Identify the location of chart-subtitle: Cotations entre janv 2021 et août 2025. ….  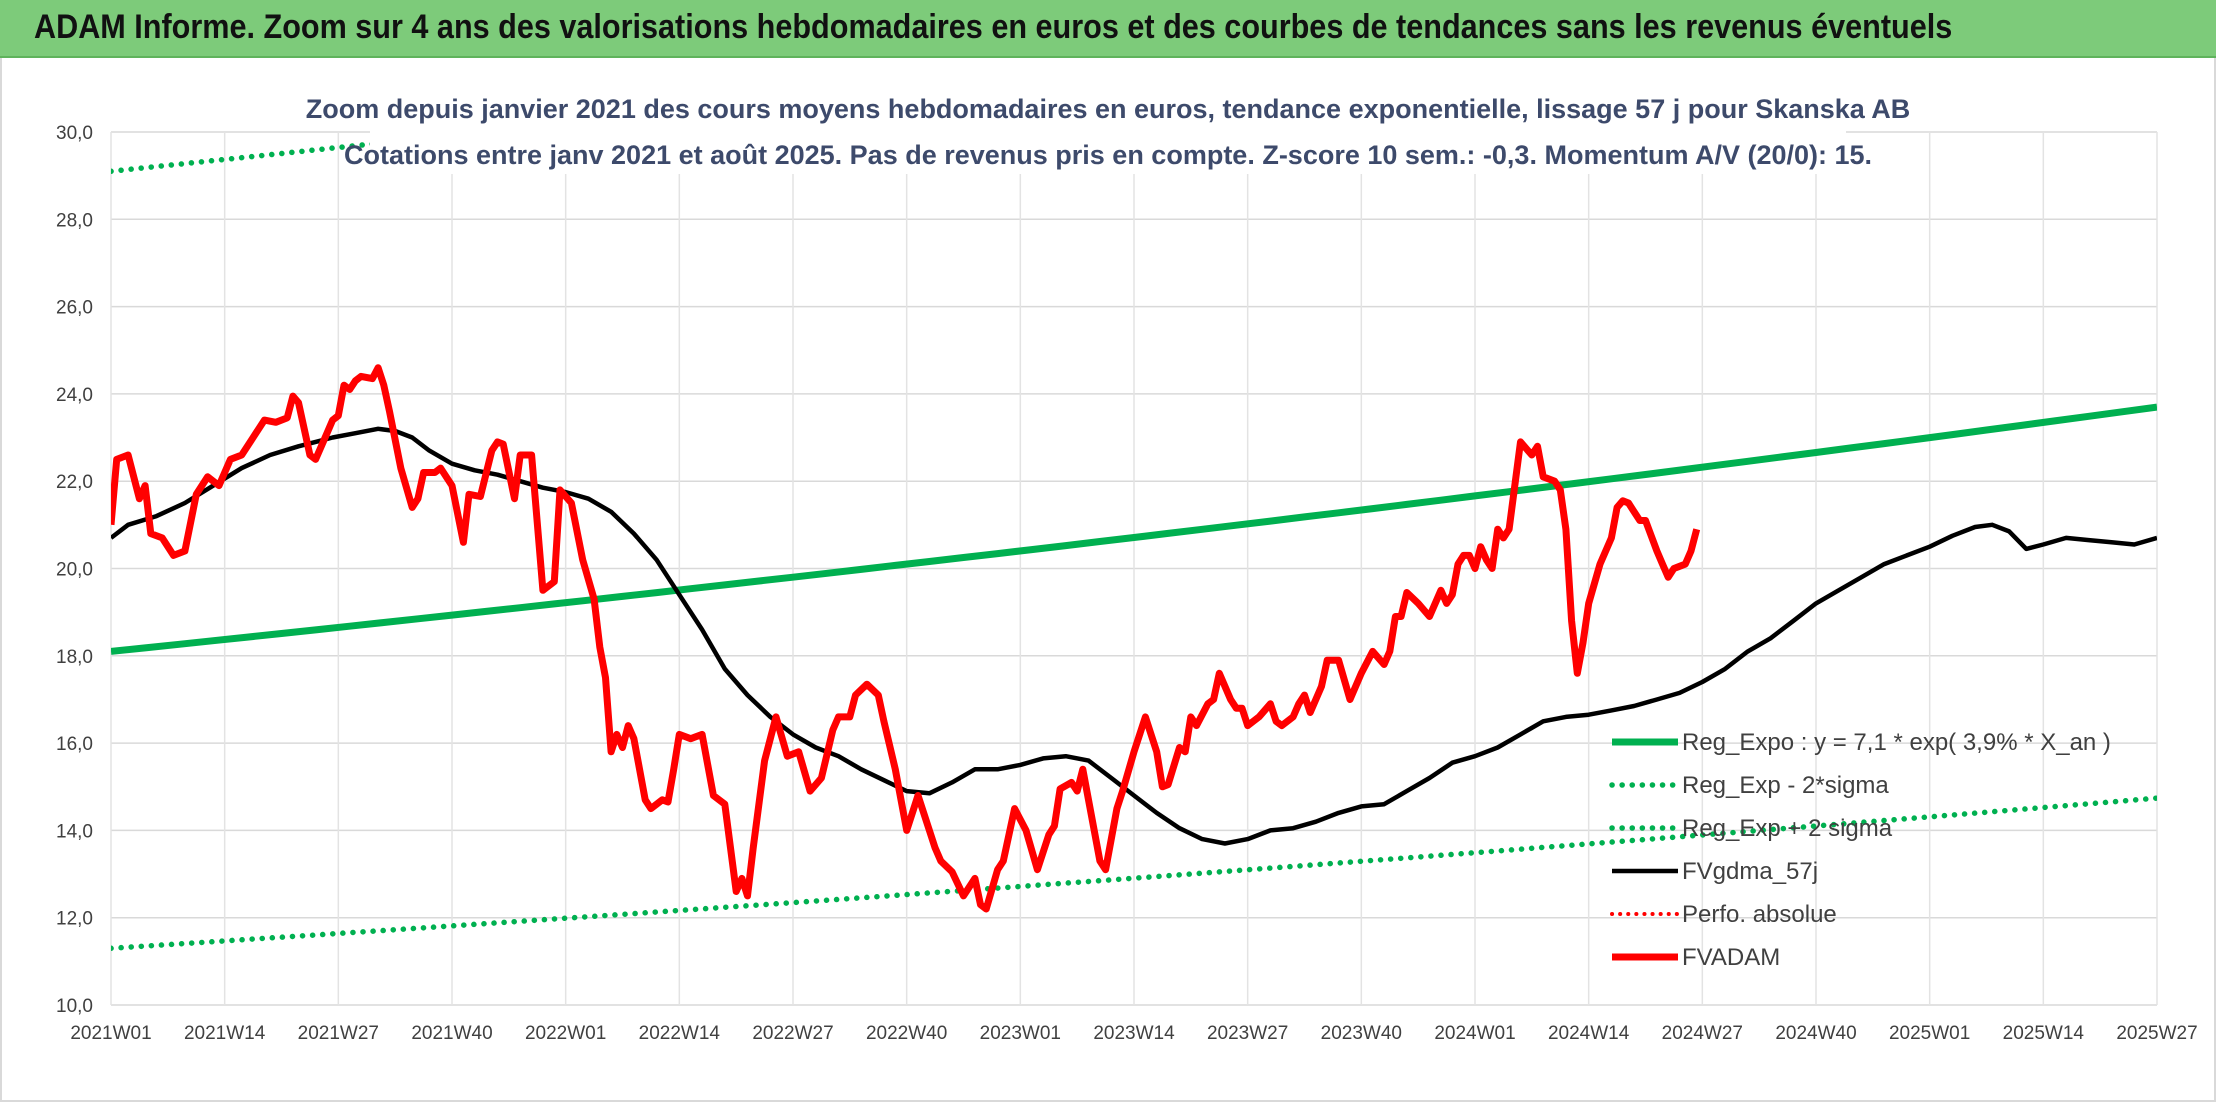
(1108, 155).